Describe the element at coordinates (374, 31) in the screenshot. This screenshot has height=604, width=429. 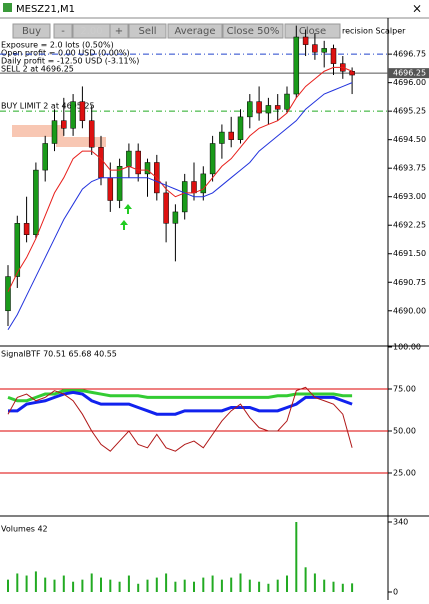
I see `brand: recision Scalper` at that location.